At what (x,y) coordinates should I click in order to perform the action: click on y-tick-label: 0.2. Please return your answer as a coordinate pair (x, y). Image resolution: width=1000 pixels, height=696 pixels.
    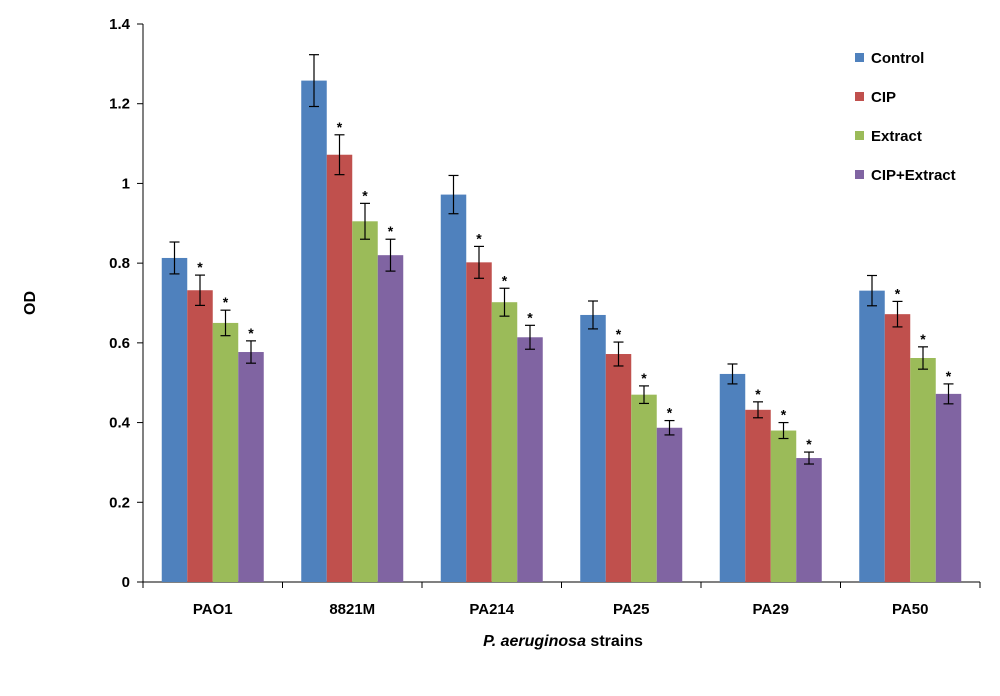
    Looking at the image, I should click on (119, 502).